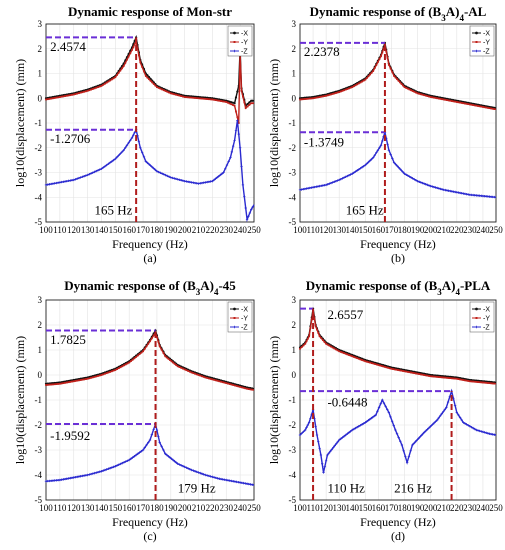 Image resolution: width=505 pixels, height=550 pixels. What do you see at coordinates (70, 138) in the screenshot?
I see `annotation-label: -1.2706` at bounding box center [70, 138].